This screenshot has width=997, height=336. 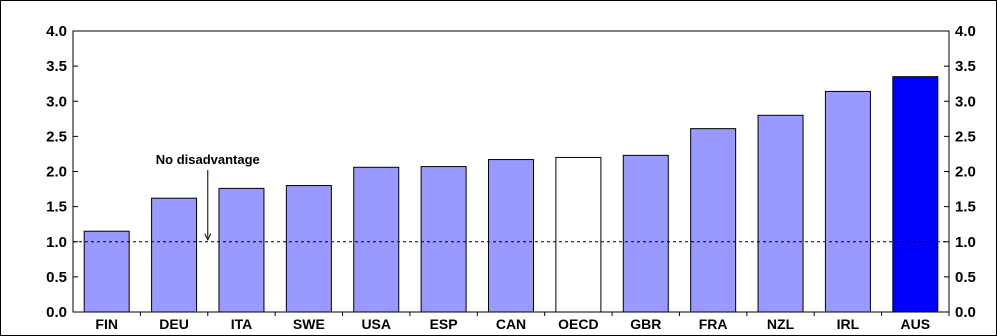 What do you see at coordinates (915, 194) in the screenshot?
I see `bar-aus` at bounding box center [915, 194].